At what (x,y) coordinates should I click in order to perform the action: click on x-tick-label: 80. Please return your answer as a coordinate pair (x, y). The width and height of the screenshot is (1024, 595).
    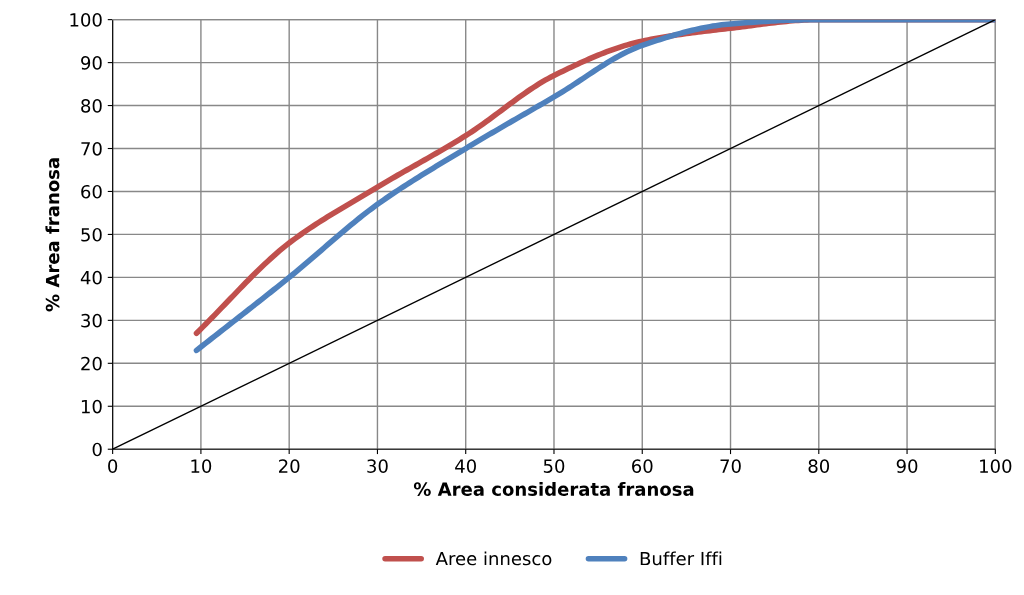
    Looking at the image, I should click on (819, 466).